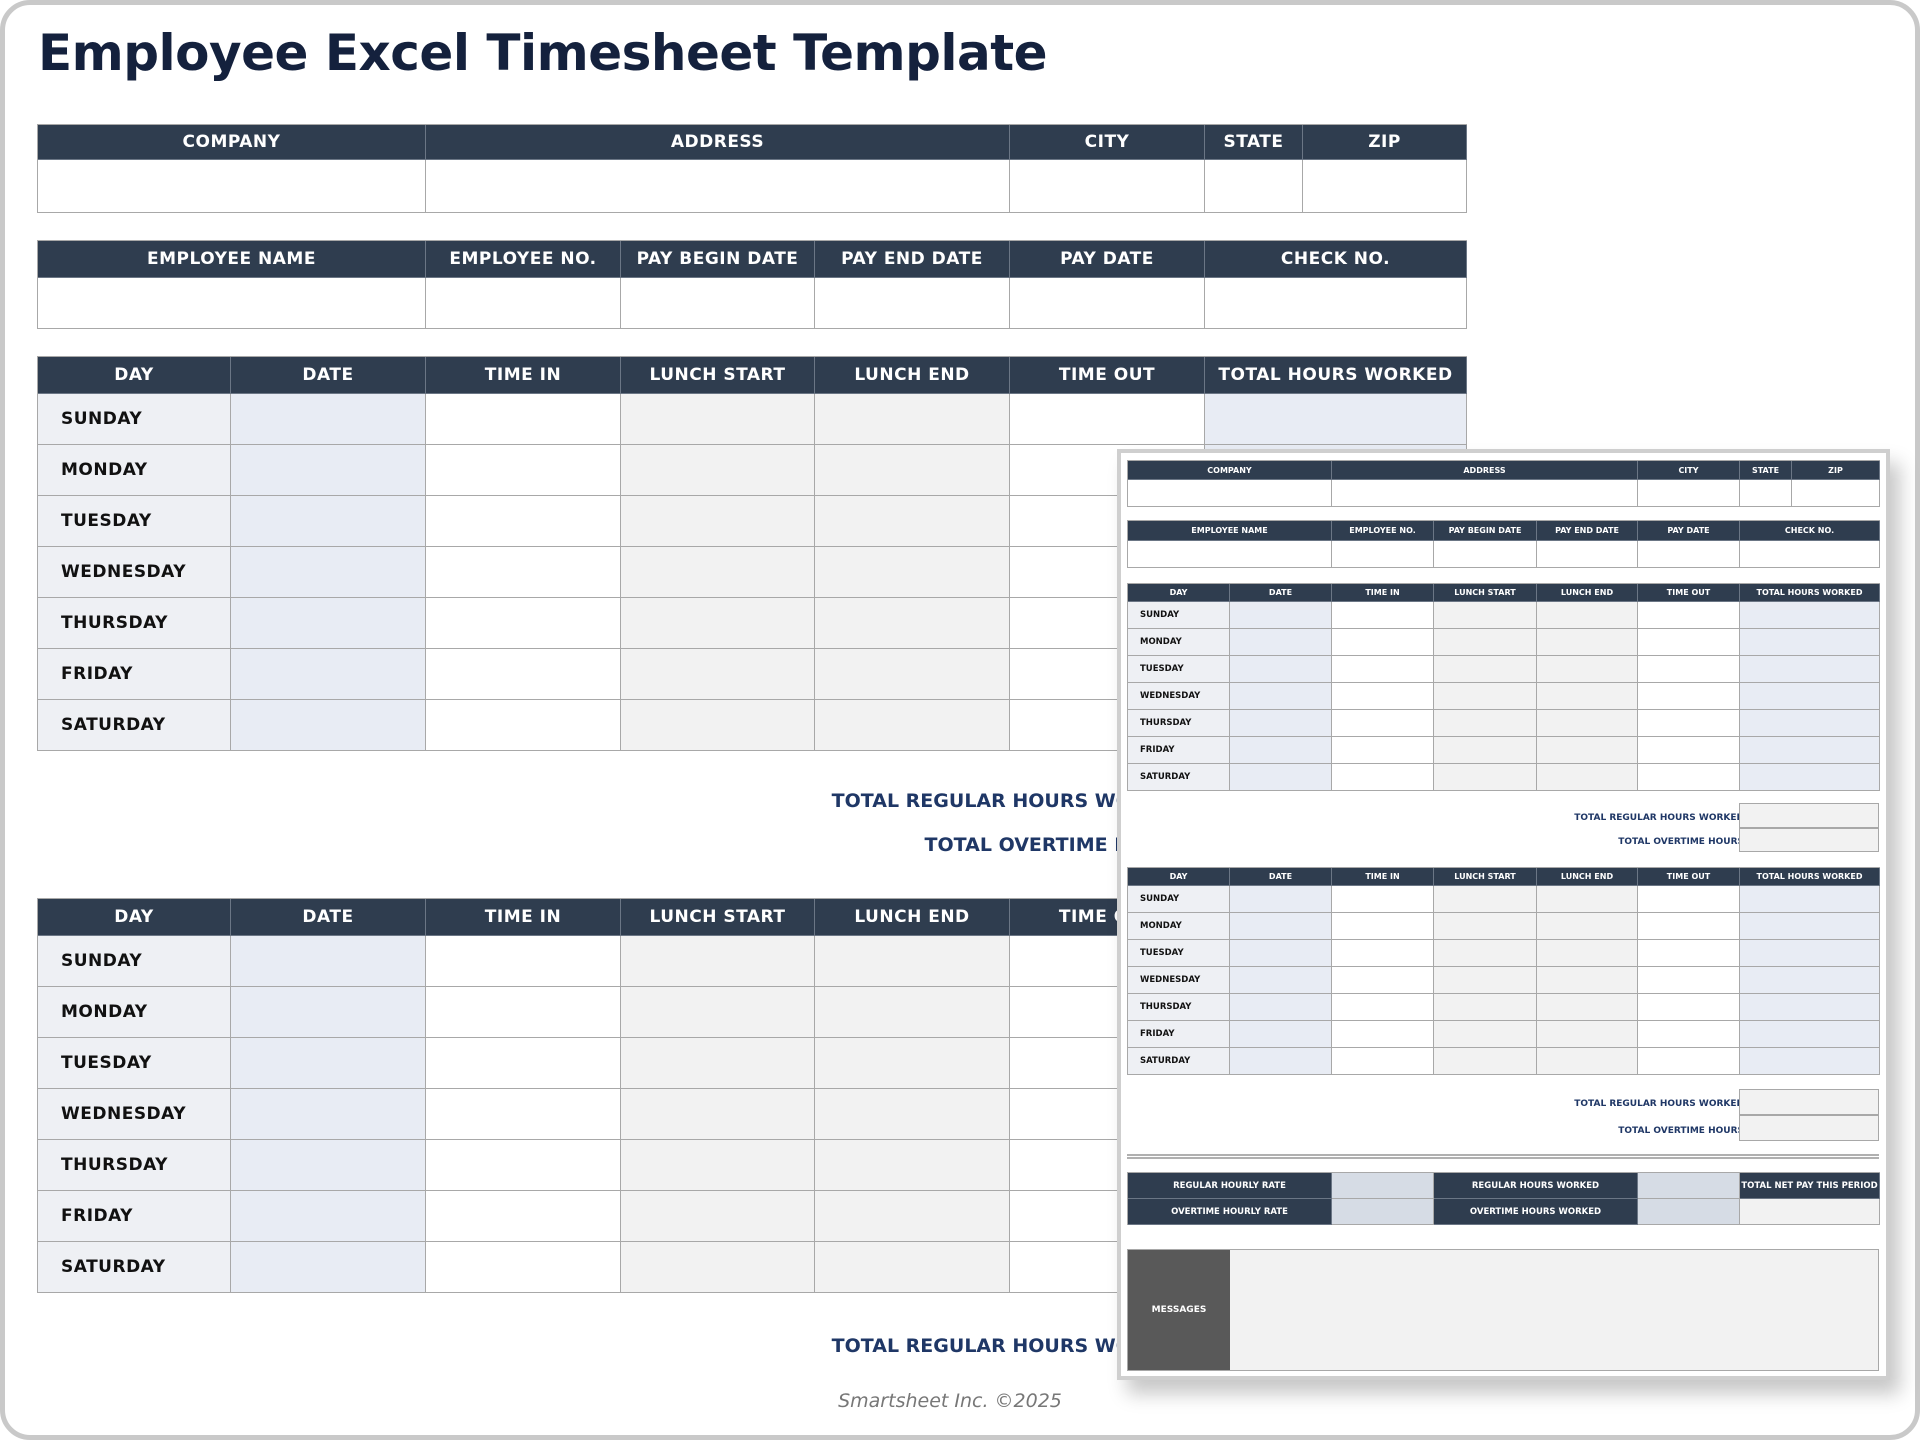  Describe the element at coordinates (1485, 554) in the screenshot. I see `preview-employee-table-field-pay-begin-date` at that location.